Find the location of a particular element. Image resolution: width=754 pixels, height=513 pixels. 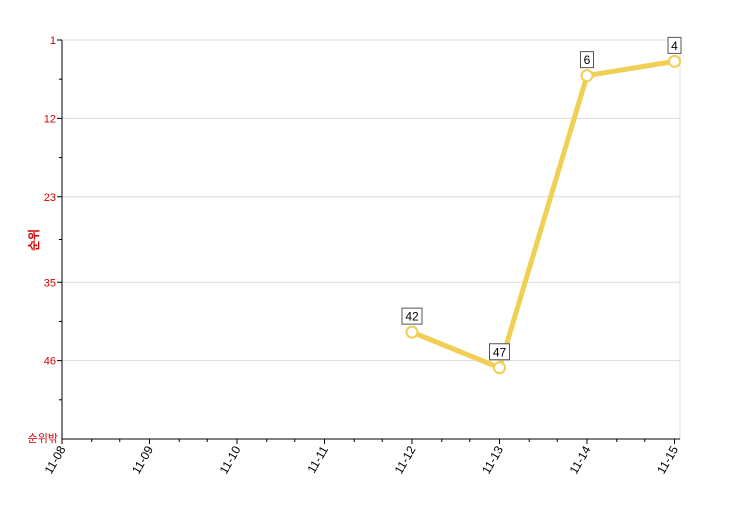

y-tick-label: 35 is located at coordinates (50, 283).